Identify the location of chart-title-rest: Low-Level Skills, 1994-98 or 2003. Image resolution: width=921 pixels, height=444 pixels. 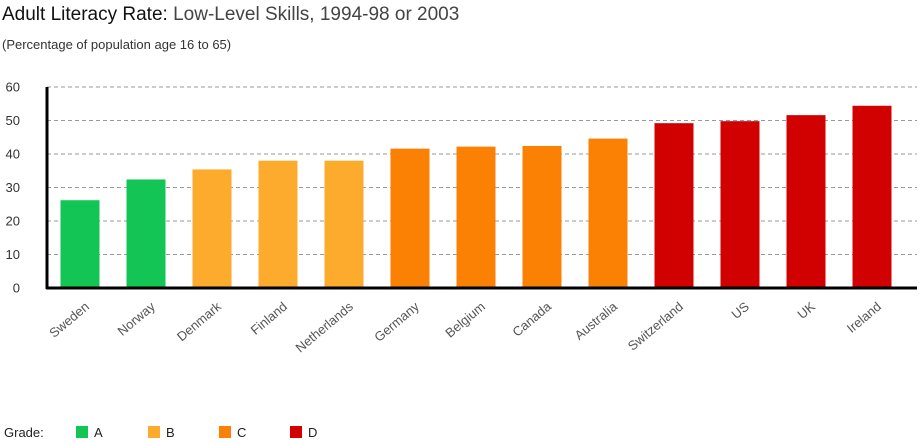
(313, 14).